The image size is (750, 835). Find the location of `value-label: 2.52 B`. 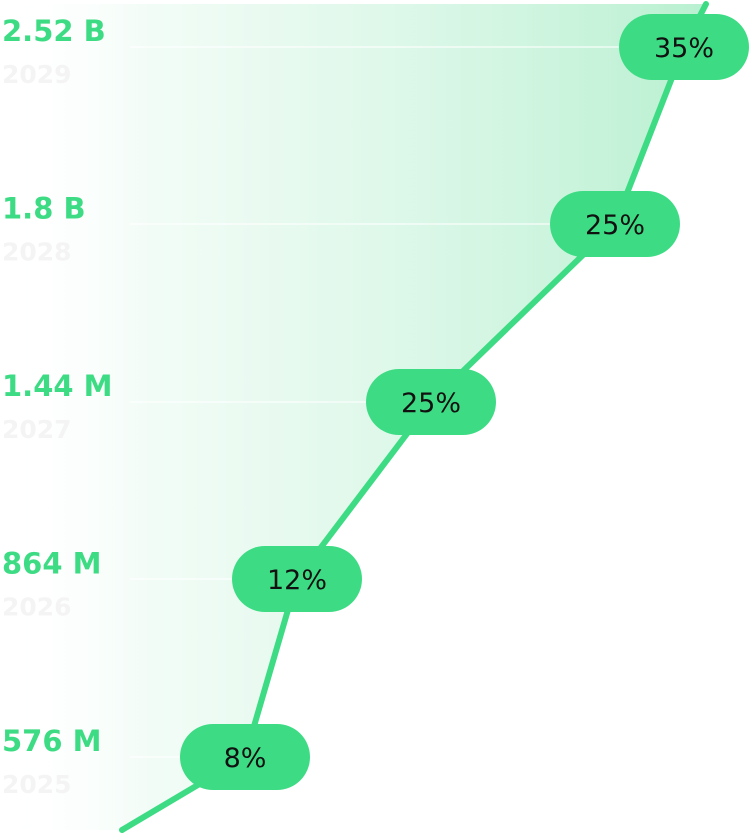

value-label: 2.52 B is located at coordinates (54, 31).